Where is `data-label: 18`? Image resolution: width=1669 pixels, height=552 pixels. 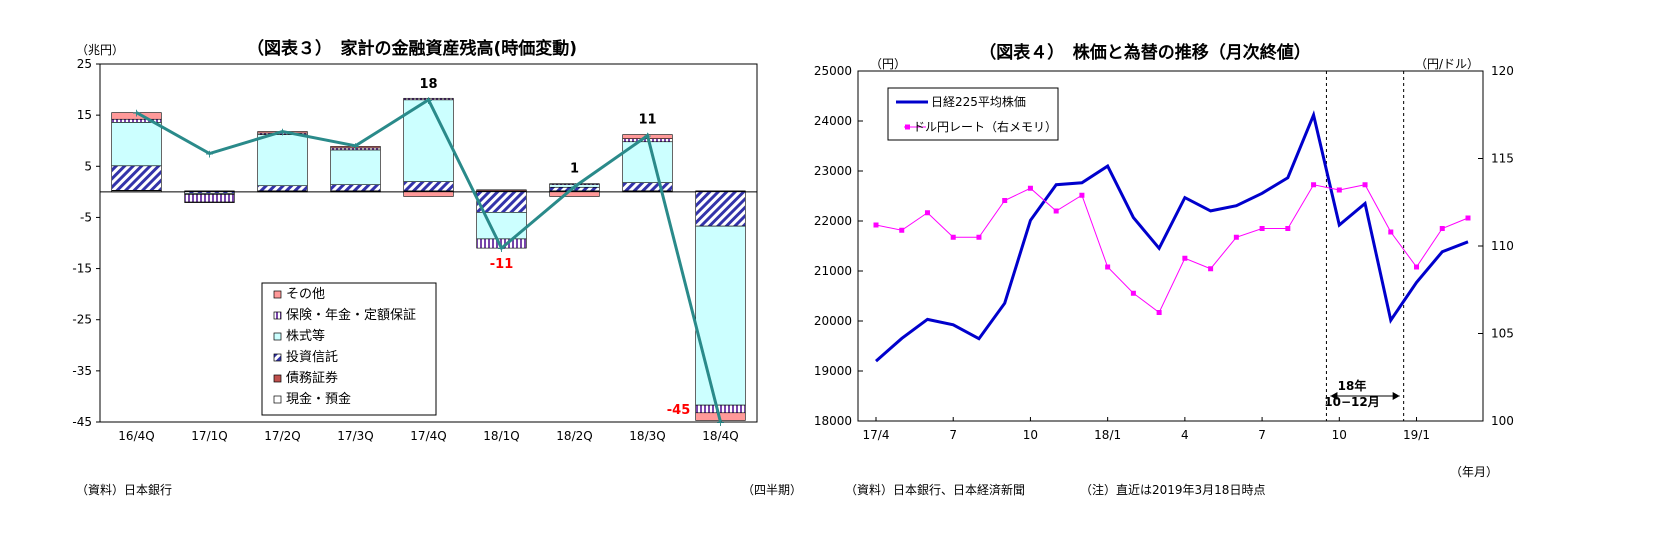 data-label: 18 is located at coordinates (428, 84).